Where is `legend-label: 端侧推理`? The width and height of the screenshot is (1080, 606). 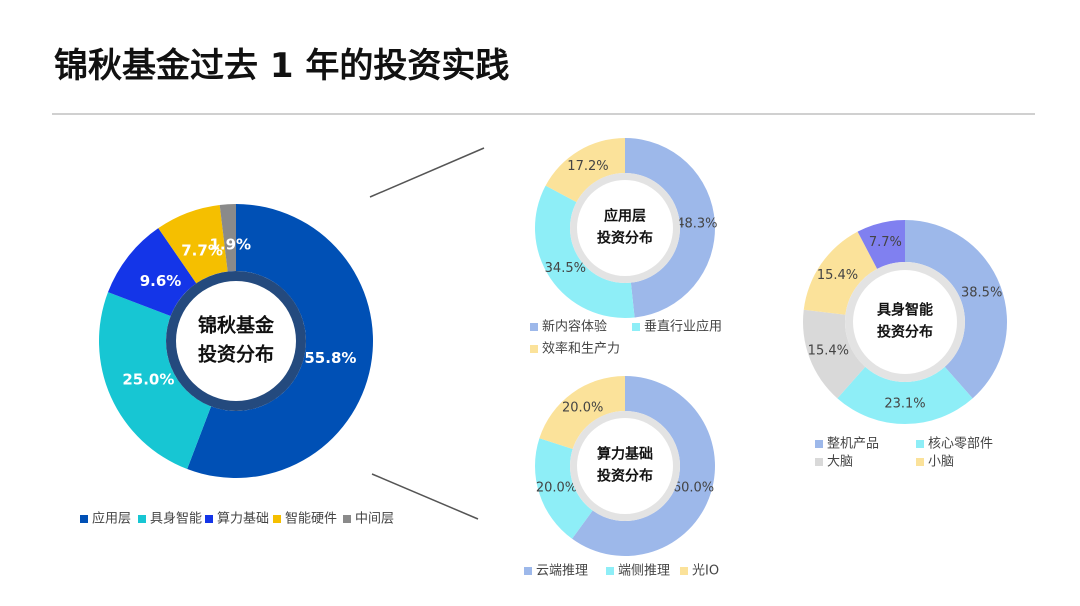
legend-label: 端侧推理 is located at coordinates (644, 571).